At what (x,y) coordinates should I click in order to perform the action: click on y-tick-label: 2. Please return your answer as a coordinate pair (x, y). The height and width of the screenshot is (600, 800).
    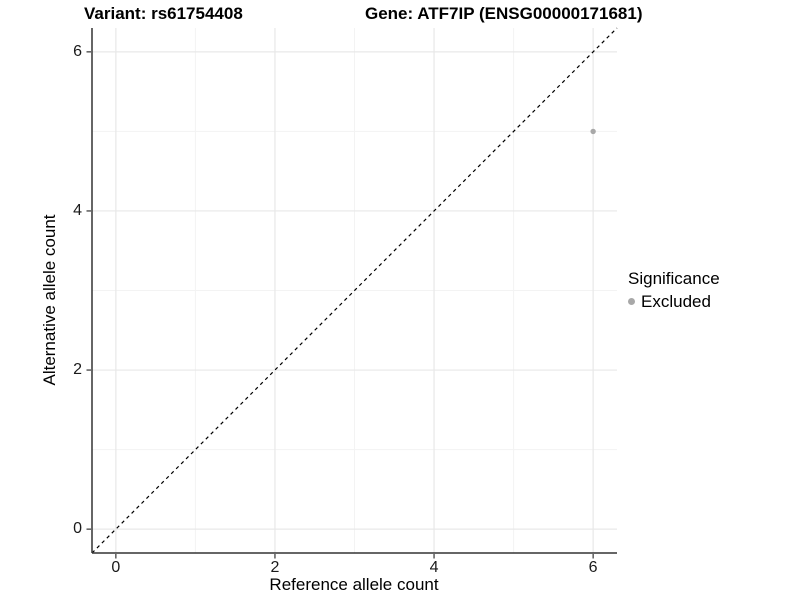
    Looking at the image, I should click on (77, 370).